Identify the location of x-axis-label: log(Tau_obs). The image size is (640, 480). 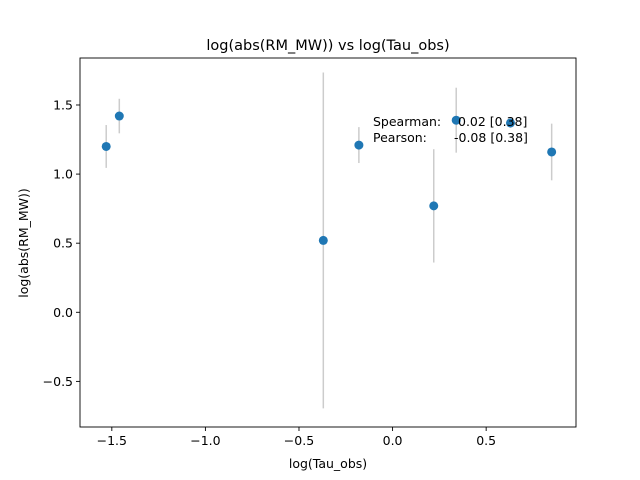
(328, 463).